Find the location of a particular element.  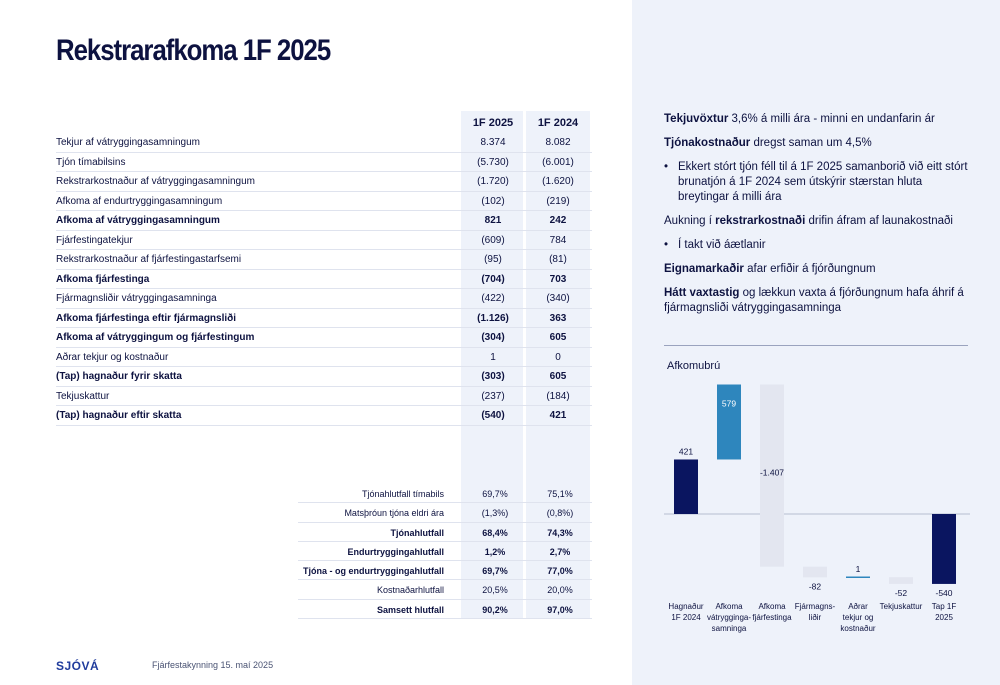

note-bullet-plan: • Í takt við áætlanir is located at coordinates (816, 245).